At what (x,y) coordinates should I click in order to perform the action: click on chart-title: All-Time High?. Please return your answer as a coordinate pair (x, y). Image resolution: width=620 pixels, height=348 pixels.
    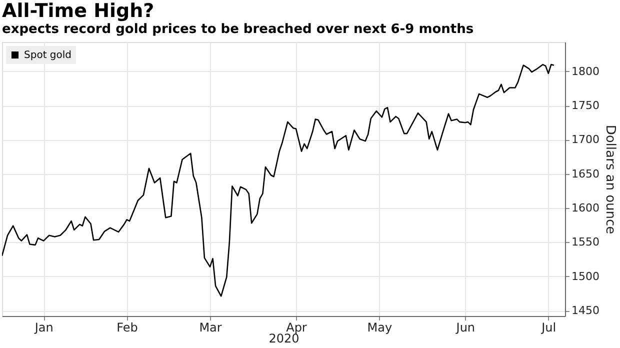
    Looking at the image, I should click on (78, 11).